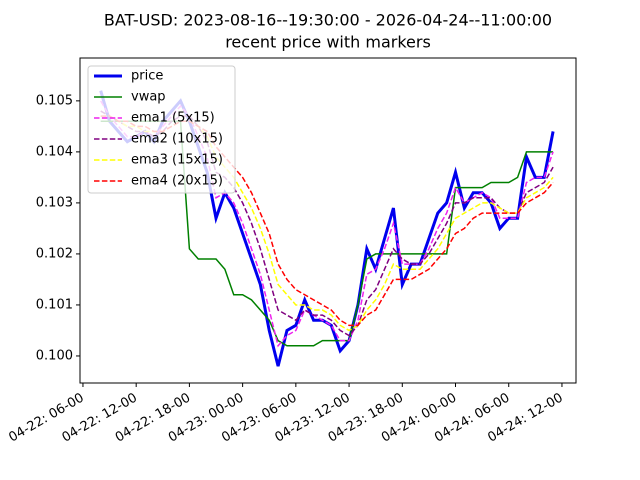 This screenshot has width=640, height=480. Describe the element at coordinates (147, 76) in the screenshot. I see `legend-label: price` at that location.